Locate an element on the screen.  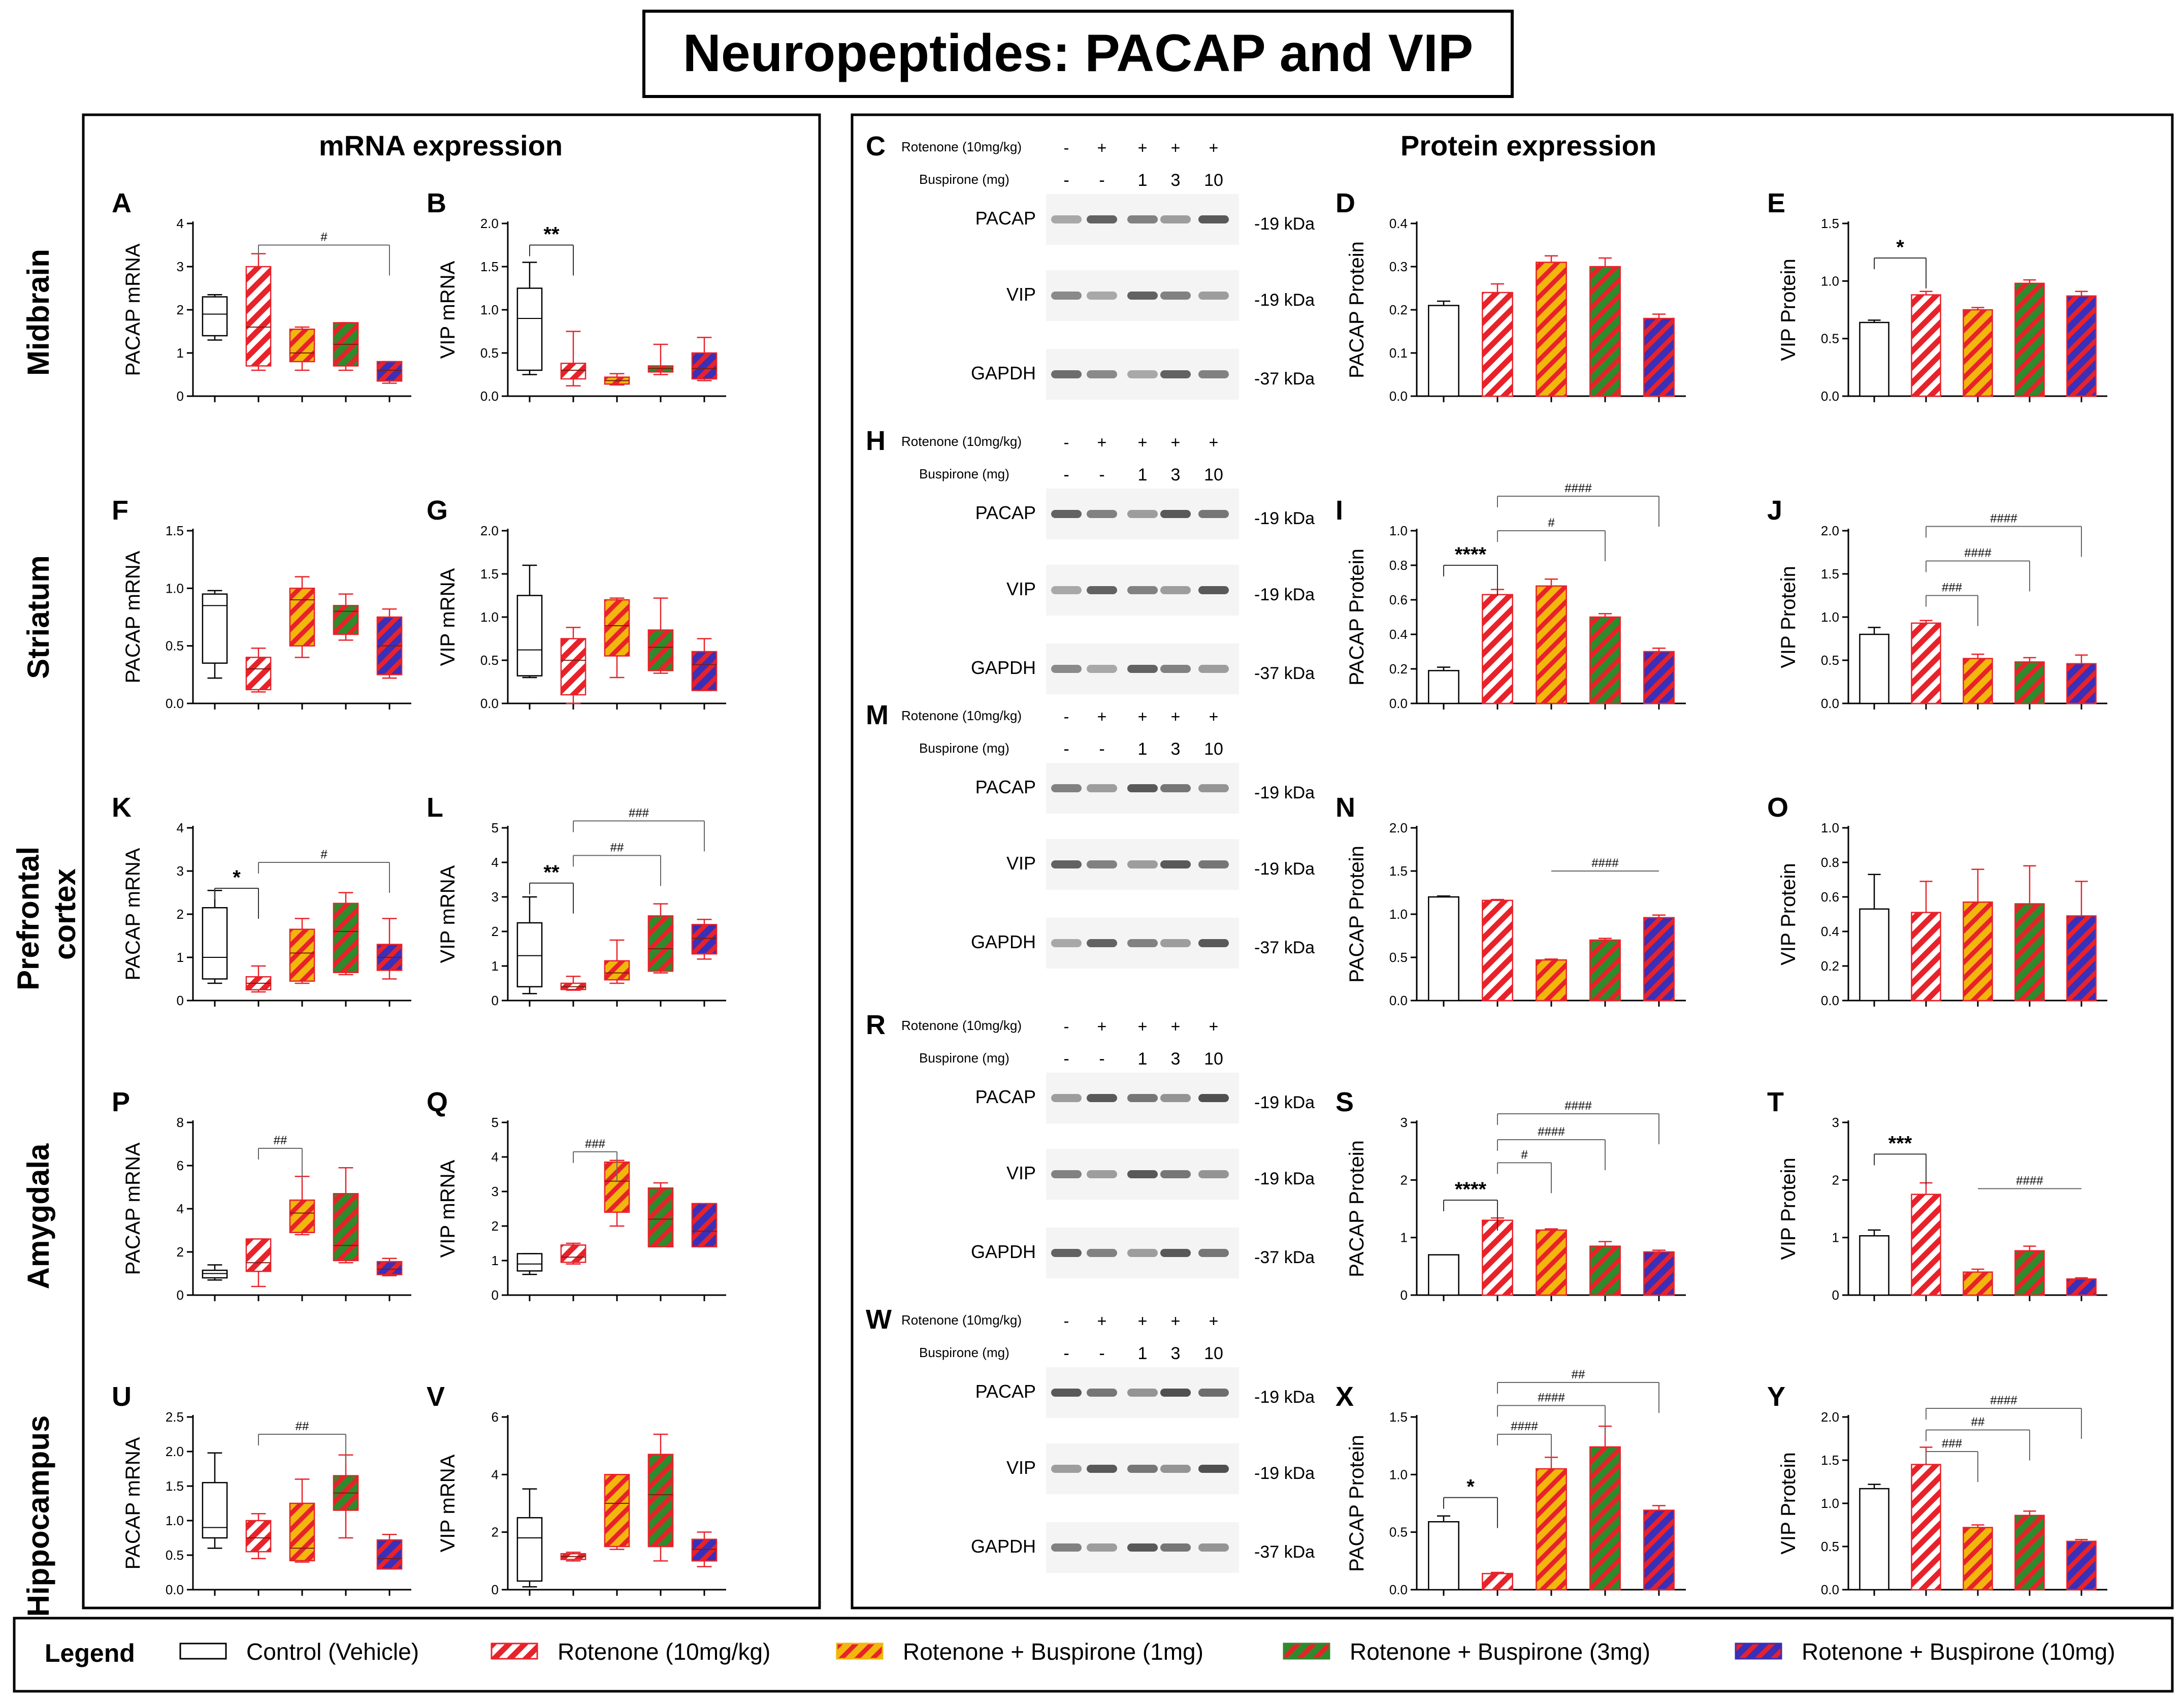
panel-letter-Y: Y is located at coordinates (1776, 1396).